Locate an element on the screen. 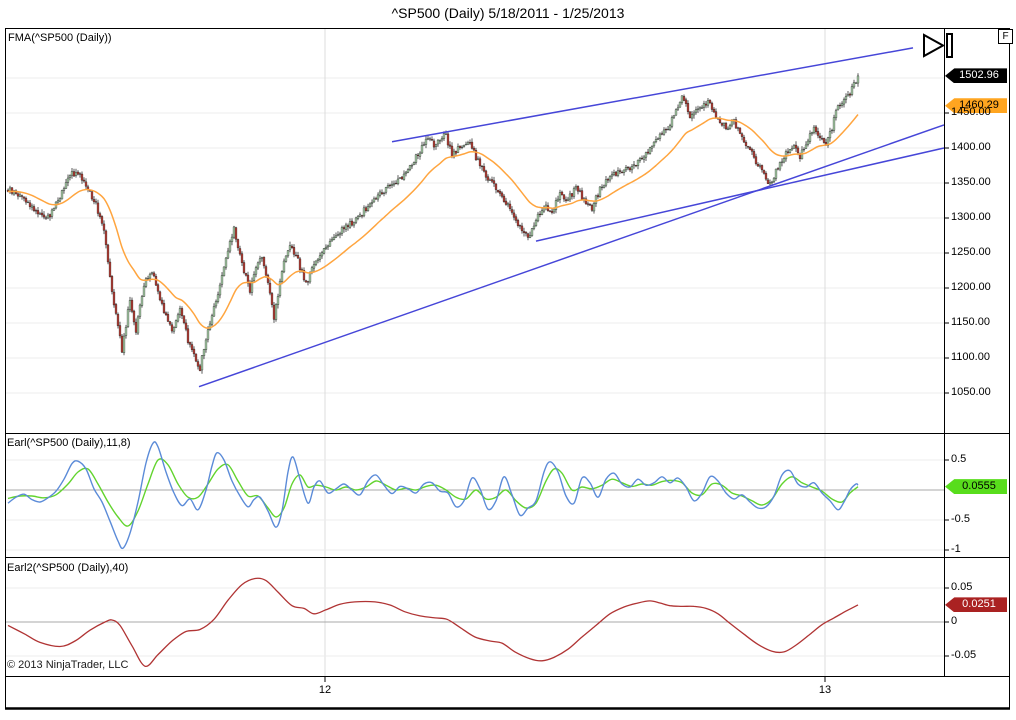 The width and height of the screenshot is (1016, 720). price-tick-label-earl2: -0.05 is located at coordinates (964, 655).